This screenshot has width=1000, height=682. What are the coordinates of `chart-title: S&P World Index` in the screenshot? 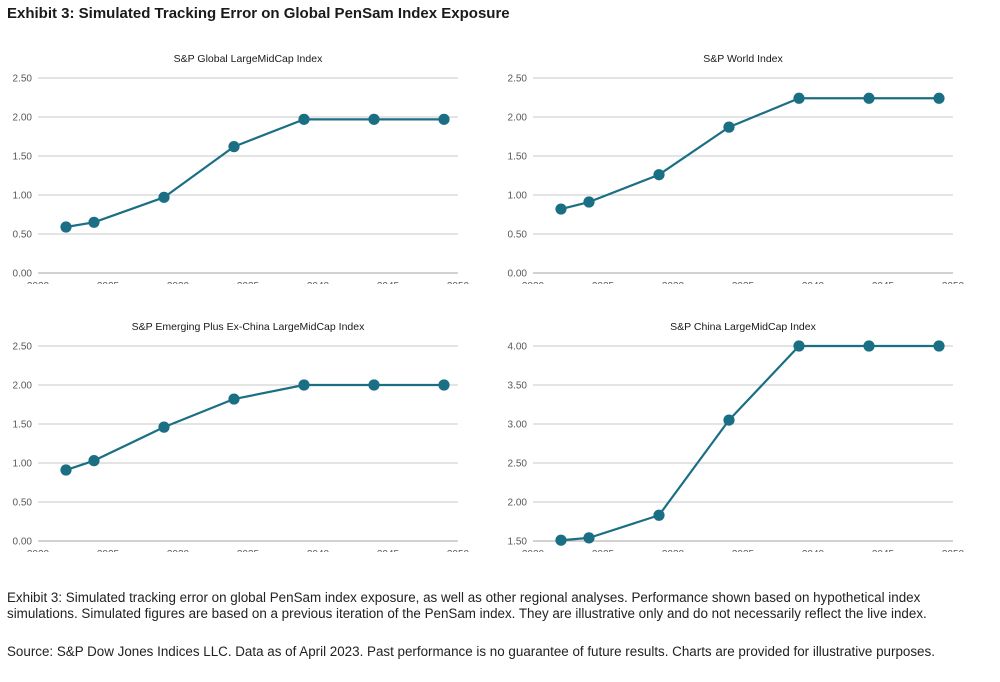 It's located at (743, 59).